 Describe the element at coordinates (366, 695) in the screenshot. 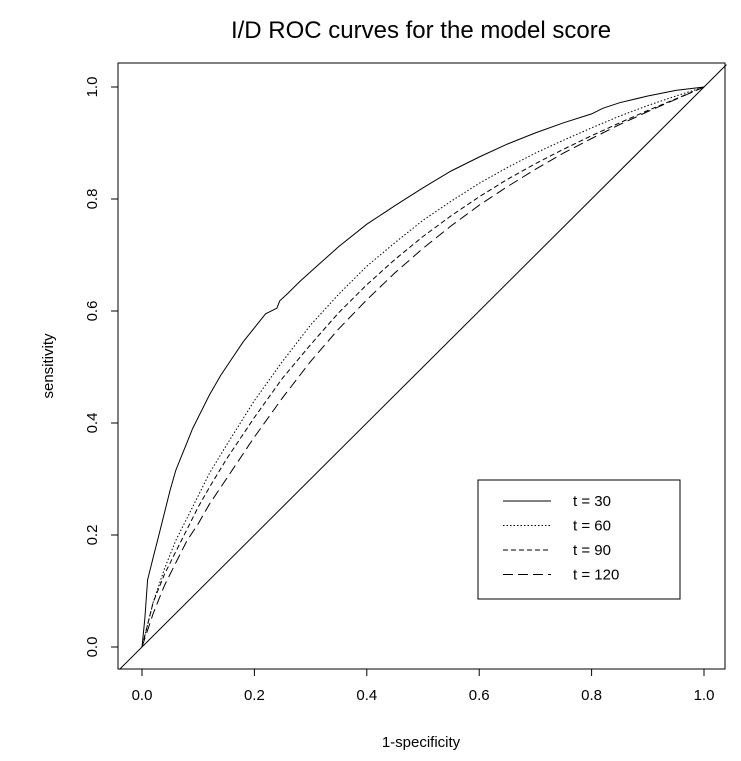

I see `x-tick-label: 0.4` at that location.